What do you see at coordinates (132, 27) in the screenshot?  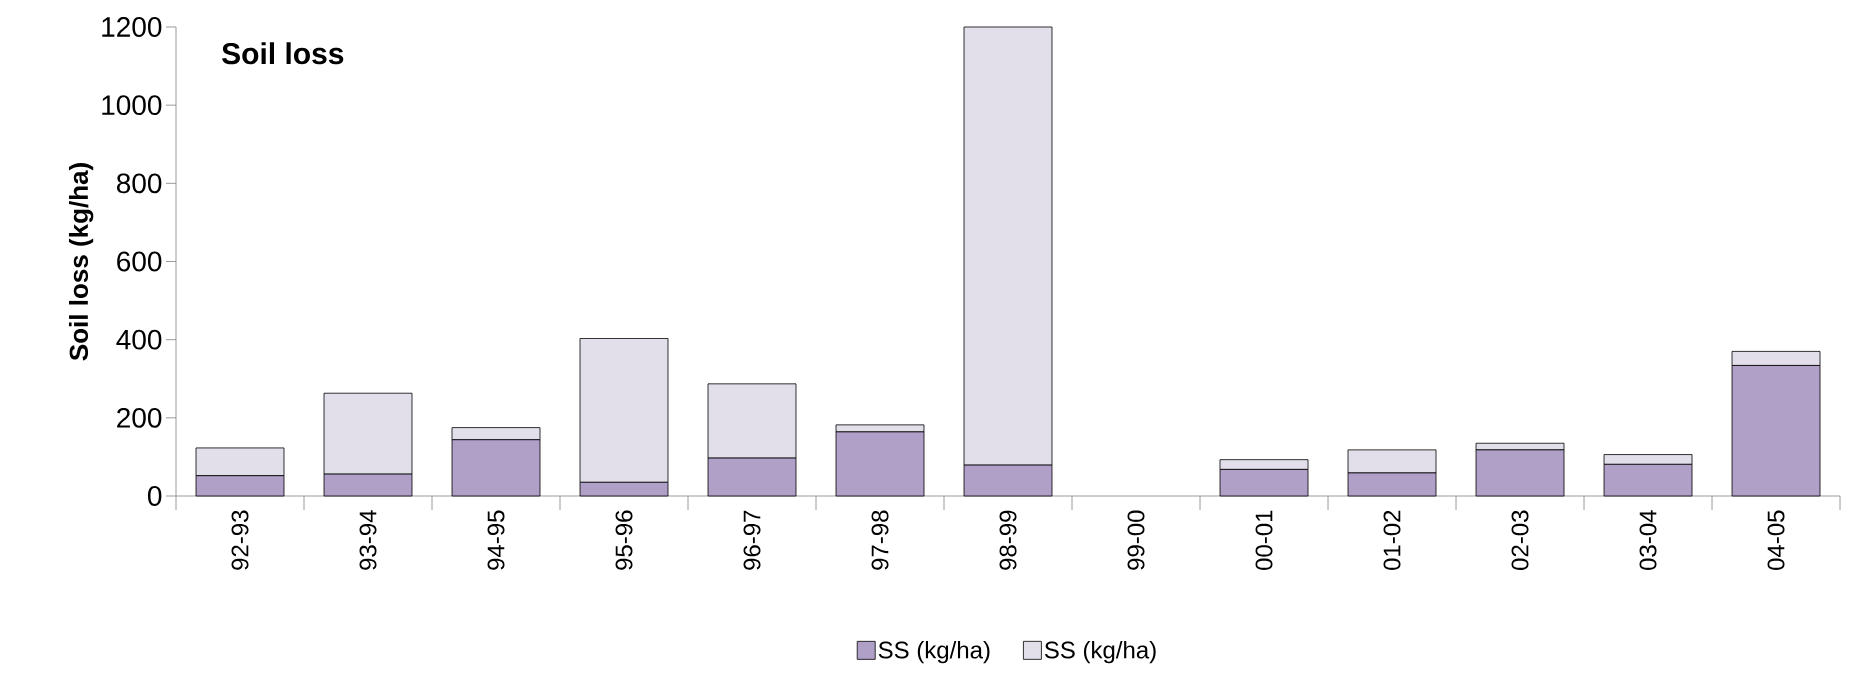 I see `y-tick-label: 1200` at bounding box center [132, 27].